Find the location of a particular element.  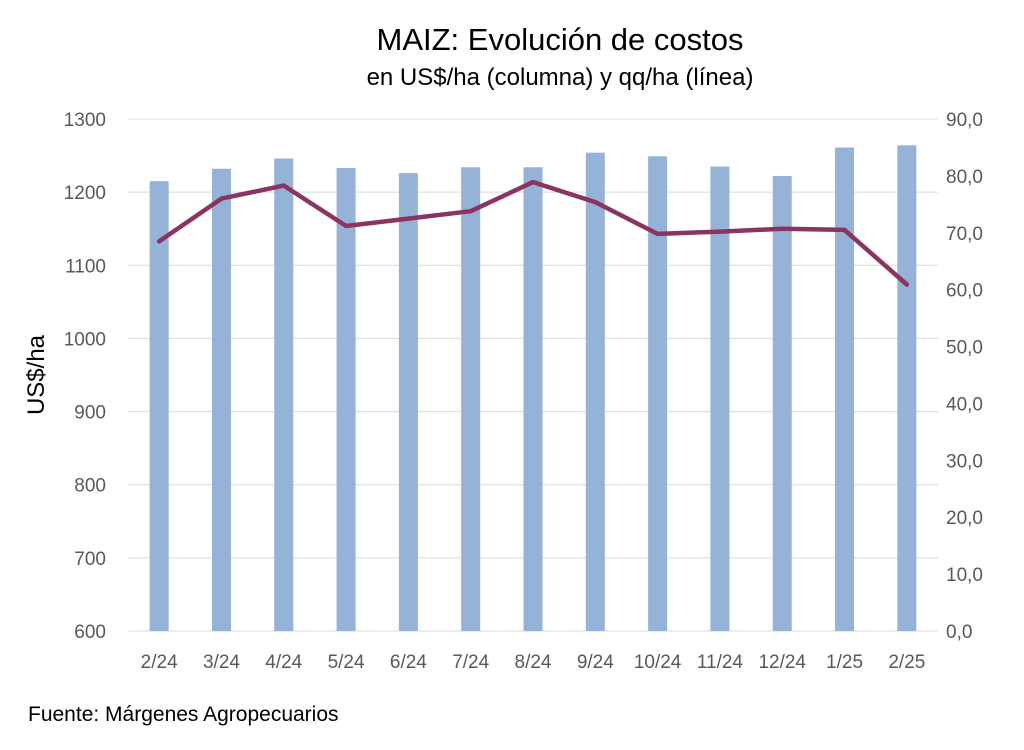

y2-tick-label: 90,0 is located at coordinates (964, 120).